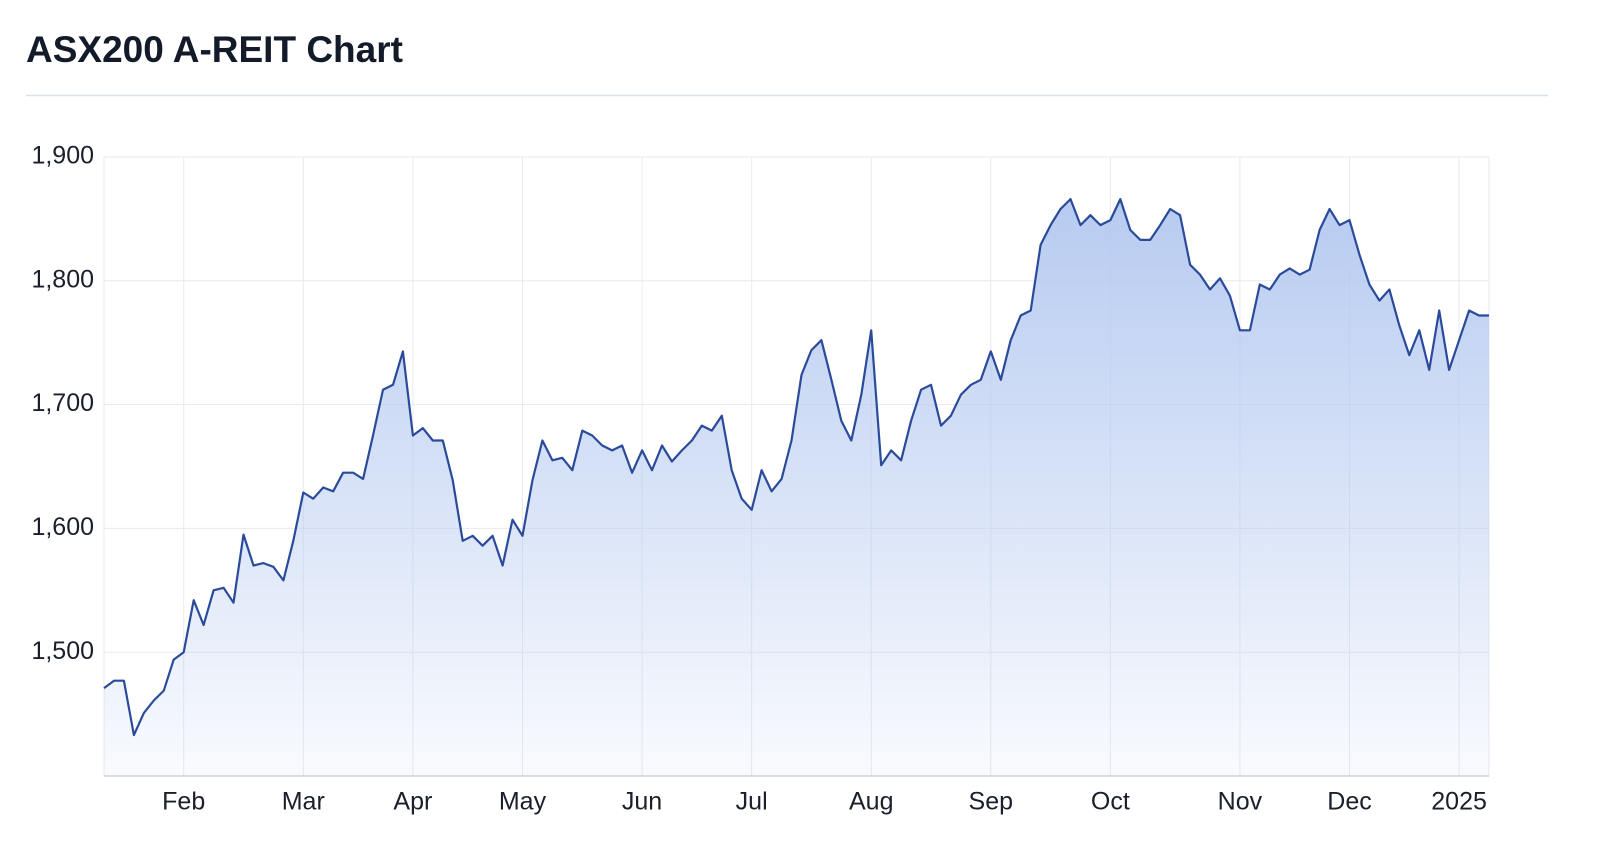 The height and width of the screenshot is (854, 1616). Describe the element at coordinates (752, 802) in the screenshot. I see `x-tick-label: Jul` at that location.